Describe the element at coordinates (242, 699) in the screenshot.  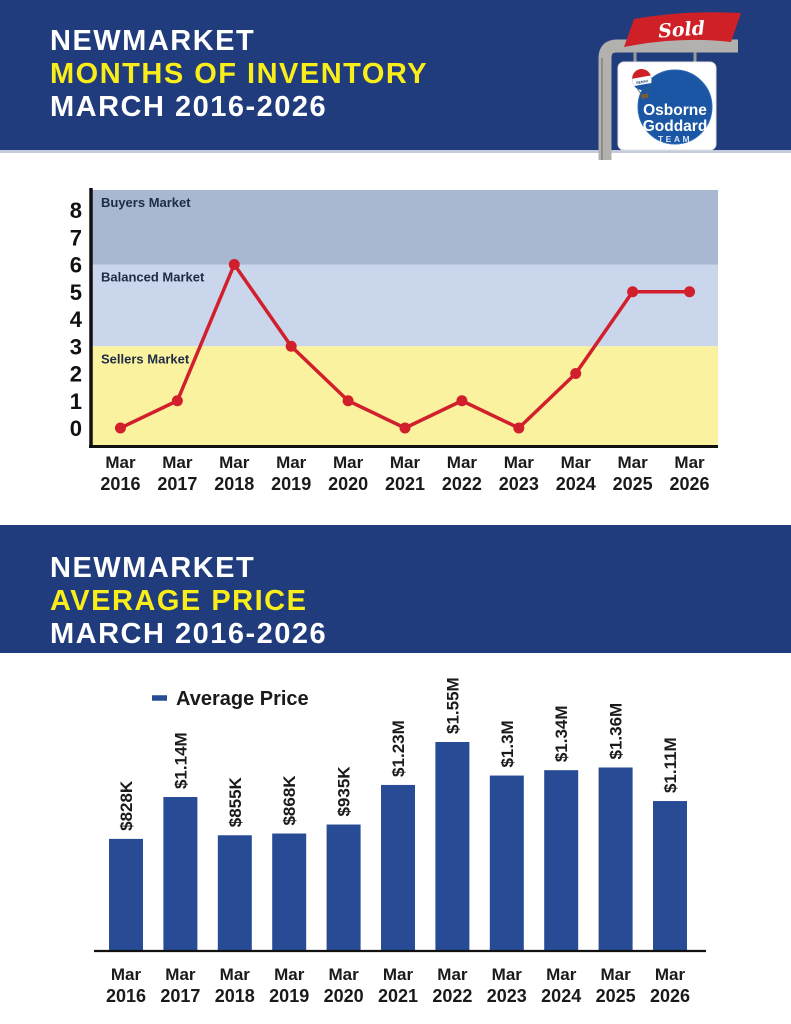
I see `legend-label: Average Price` at that location.